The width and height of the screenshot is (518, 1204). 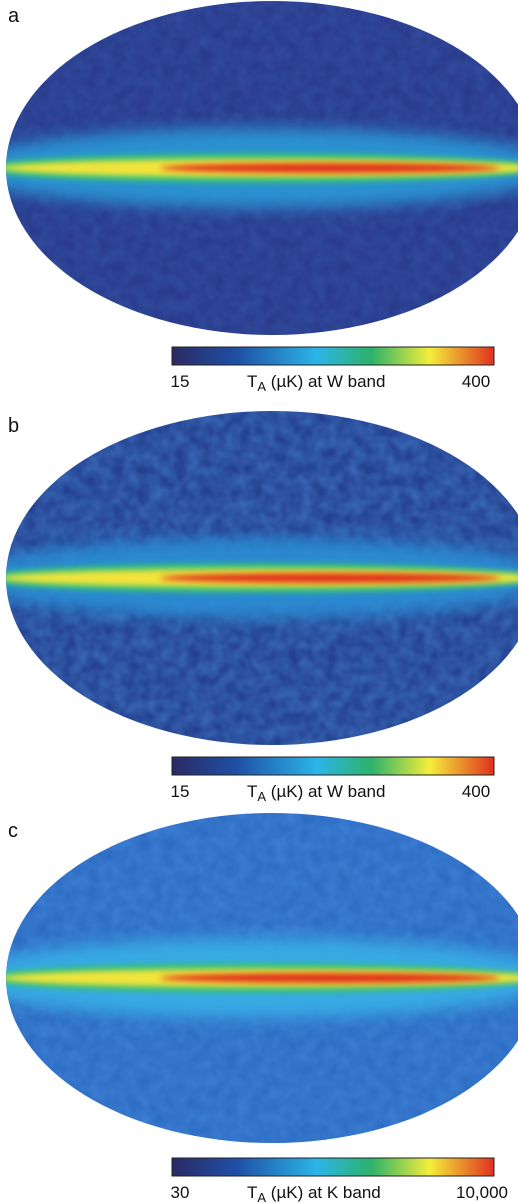 I want to click on colorbar-min: 30, so click(x=180, y=1192).